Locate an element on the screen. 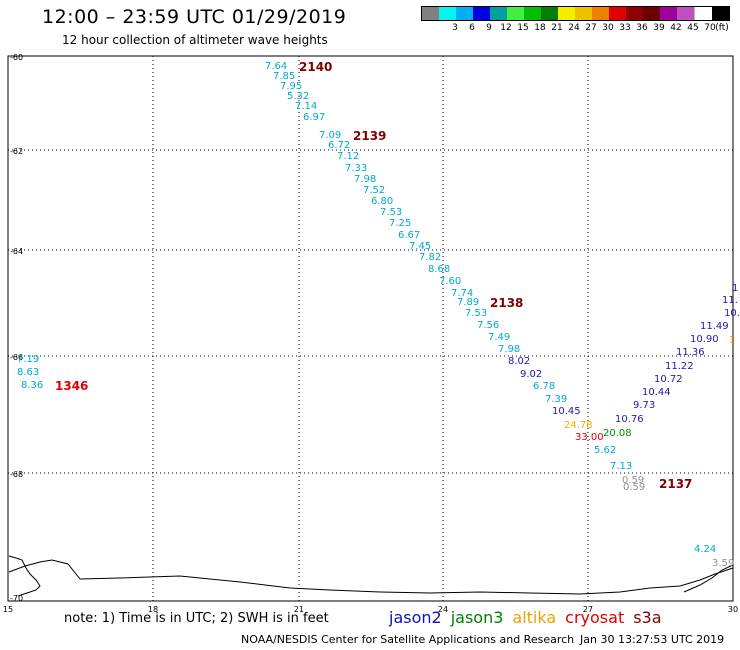 This screenshot has height=650, width=740. swh-label: 7.14 is located at coordinates (306, 106).